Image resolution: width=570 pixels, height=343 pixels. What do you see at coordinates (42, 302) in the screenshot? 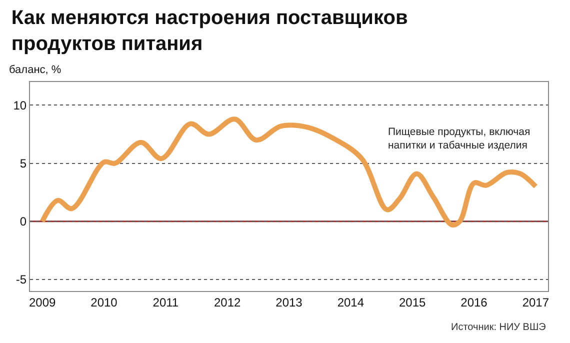
I see `x-tick-label: 2009` at bounding box center [42, 302].